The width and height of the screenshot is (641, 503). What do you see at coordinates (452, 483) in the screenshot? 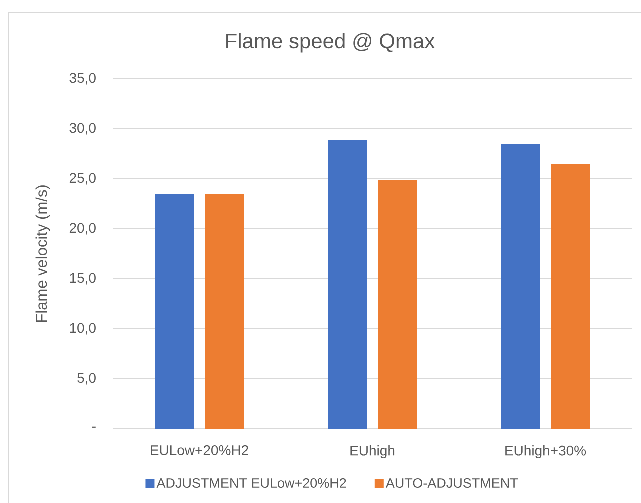
I see `legend-label: AUTO-ADJUSTMENT` at bounding box center [452, 483].